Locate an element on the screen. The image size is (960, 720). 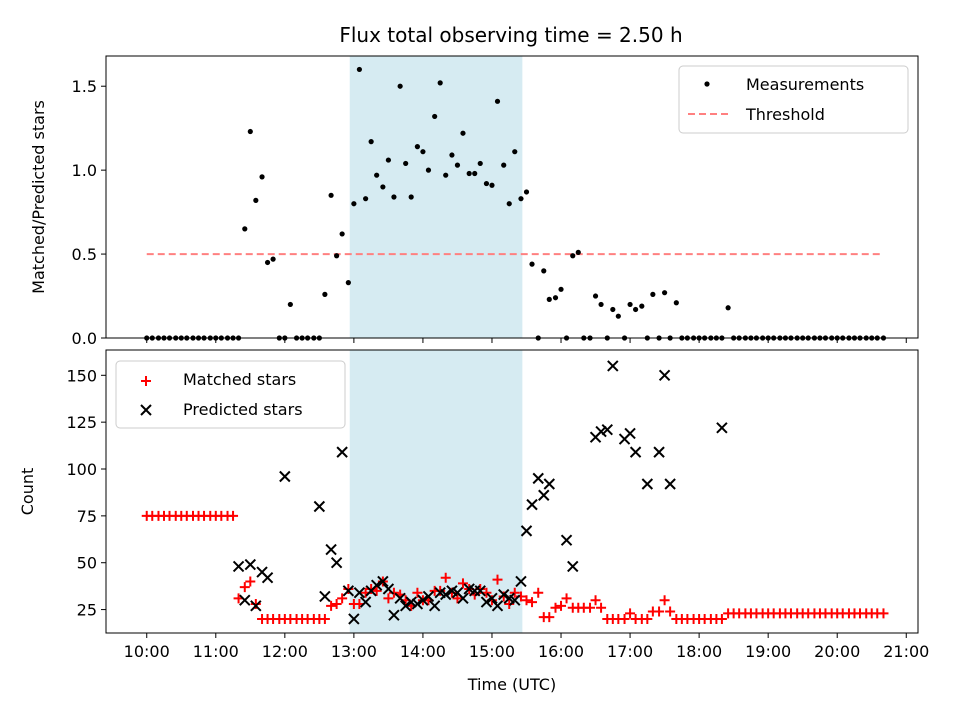
threshold-legend-label: Threshold is located at coordinates (785, 114).